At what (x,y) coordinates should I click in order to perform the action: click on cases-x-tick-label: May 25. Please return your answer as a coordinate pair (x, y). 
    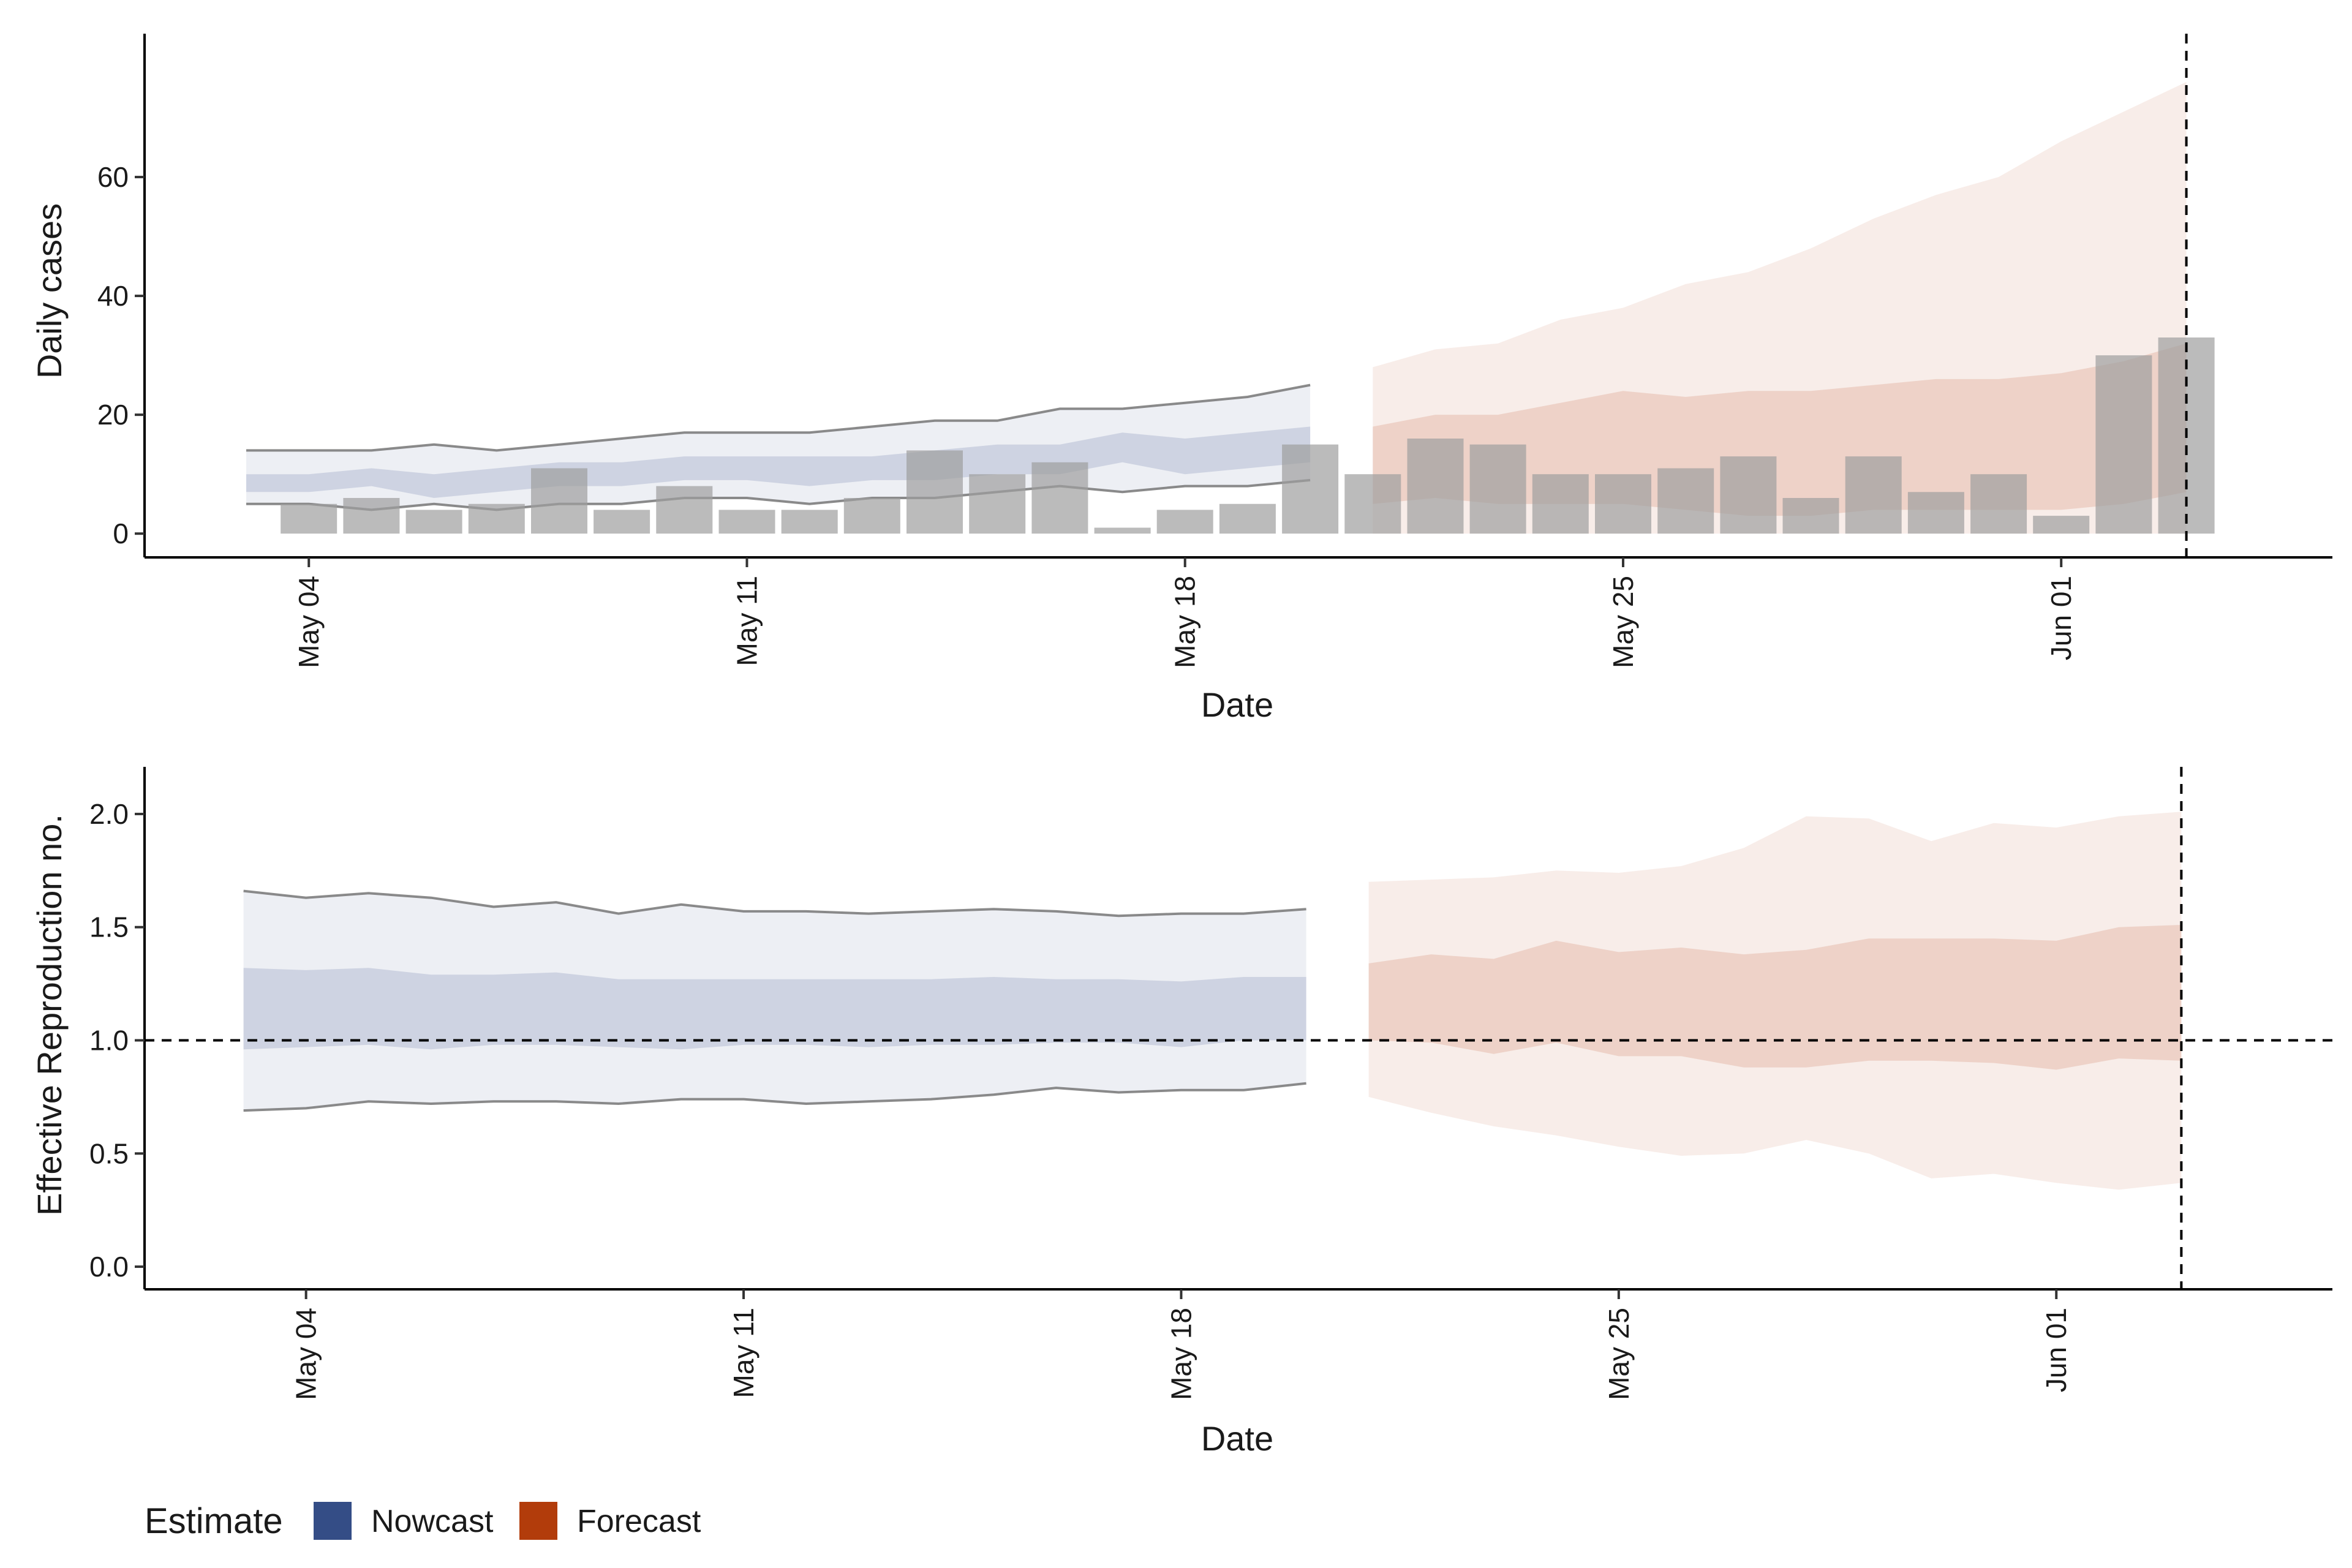
    Looking at the image, I should click on (1623, 622).